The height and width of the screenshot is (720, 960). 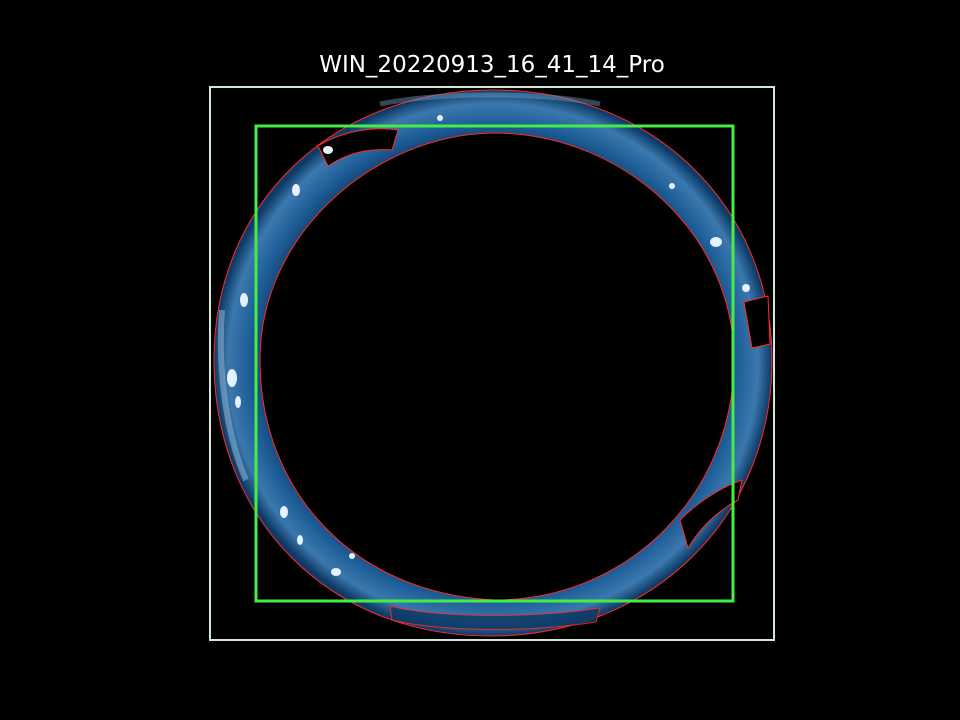 I want to click on ring-gap-top-left, so click(x=358, y=147).